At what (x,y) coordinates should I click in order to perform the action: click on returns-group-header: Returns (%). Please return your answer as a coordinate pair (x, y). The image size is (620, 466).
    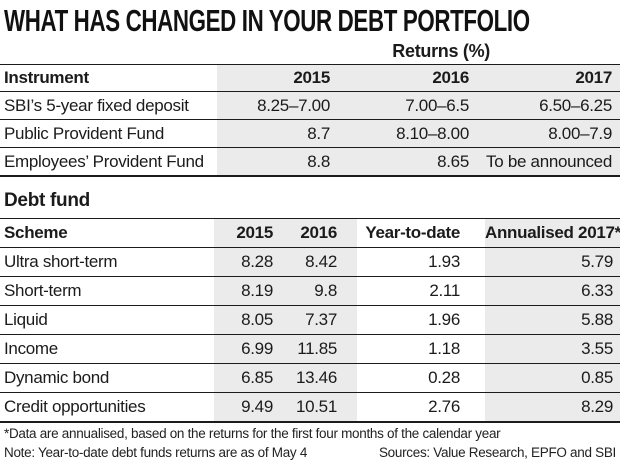
    Looking at the image, I should click on (441, 51).